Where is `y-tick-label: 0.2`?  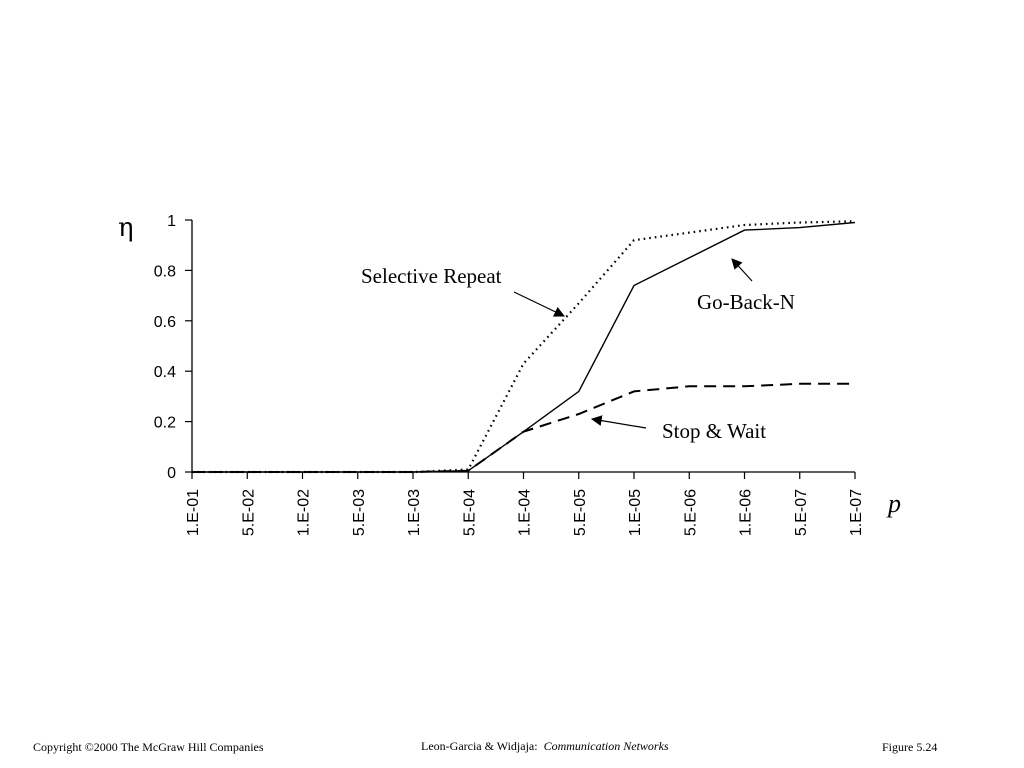 y-tick-label: 0.2 is located at coordinates (165, 423).